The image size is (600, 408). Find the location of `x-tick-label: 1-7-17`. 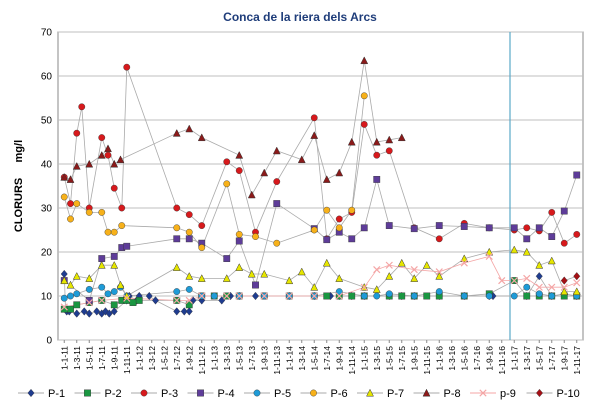

x-tick-label: 1-7-17 is located at coordinates (552, 358).